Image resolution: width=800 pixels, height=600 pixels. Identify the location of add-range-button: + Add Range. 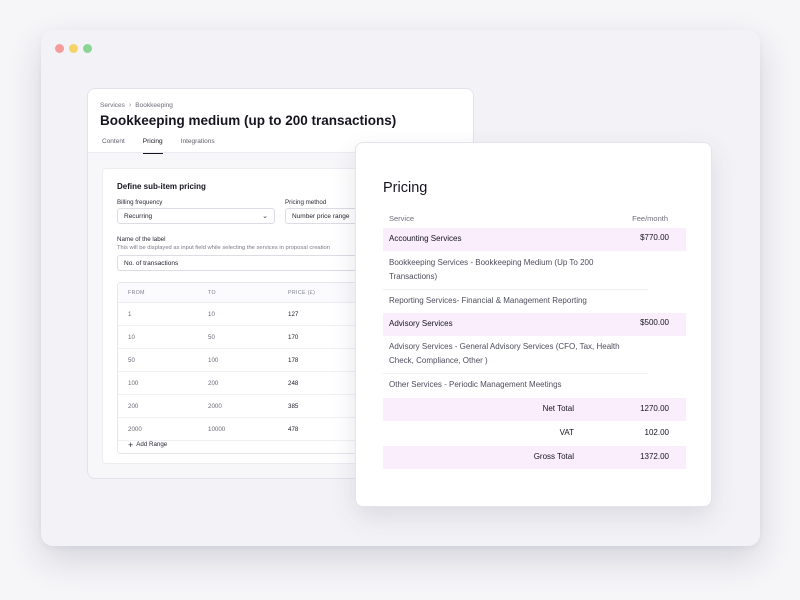
(148, 444).